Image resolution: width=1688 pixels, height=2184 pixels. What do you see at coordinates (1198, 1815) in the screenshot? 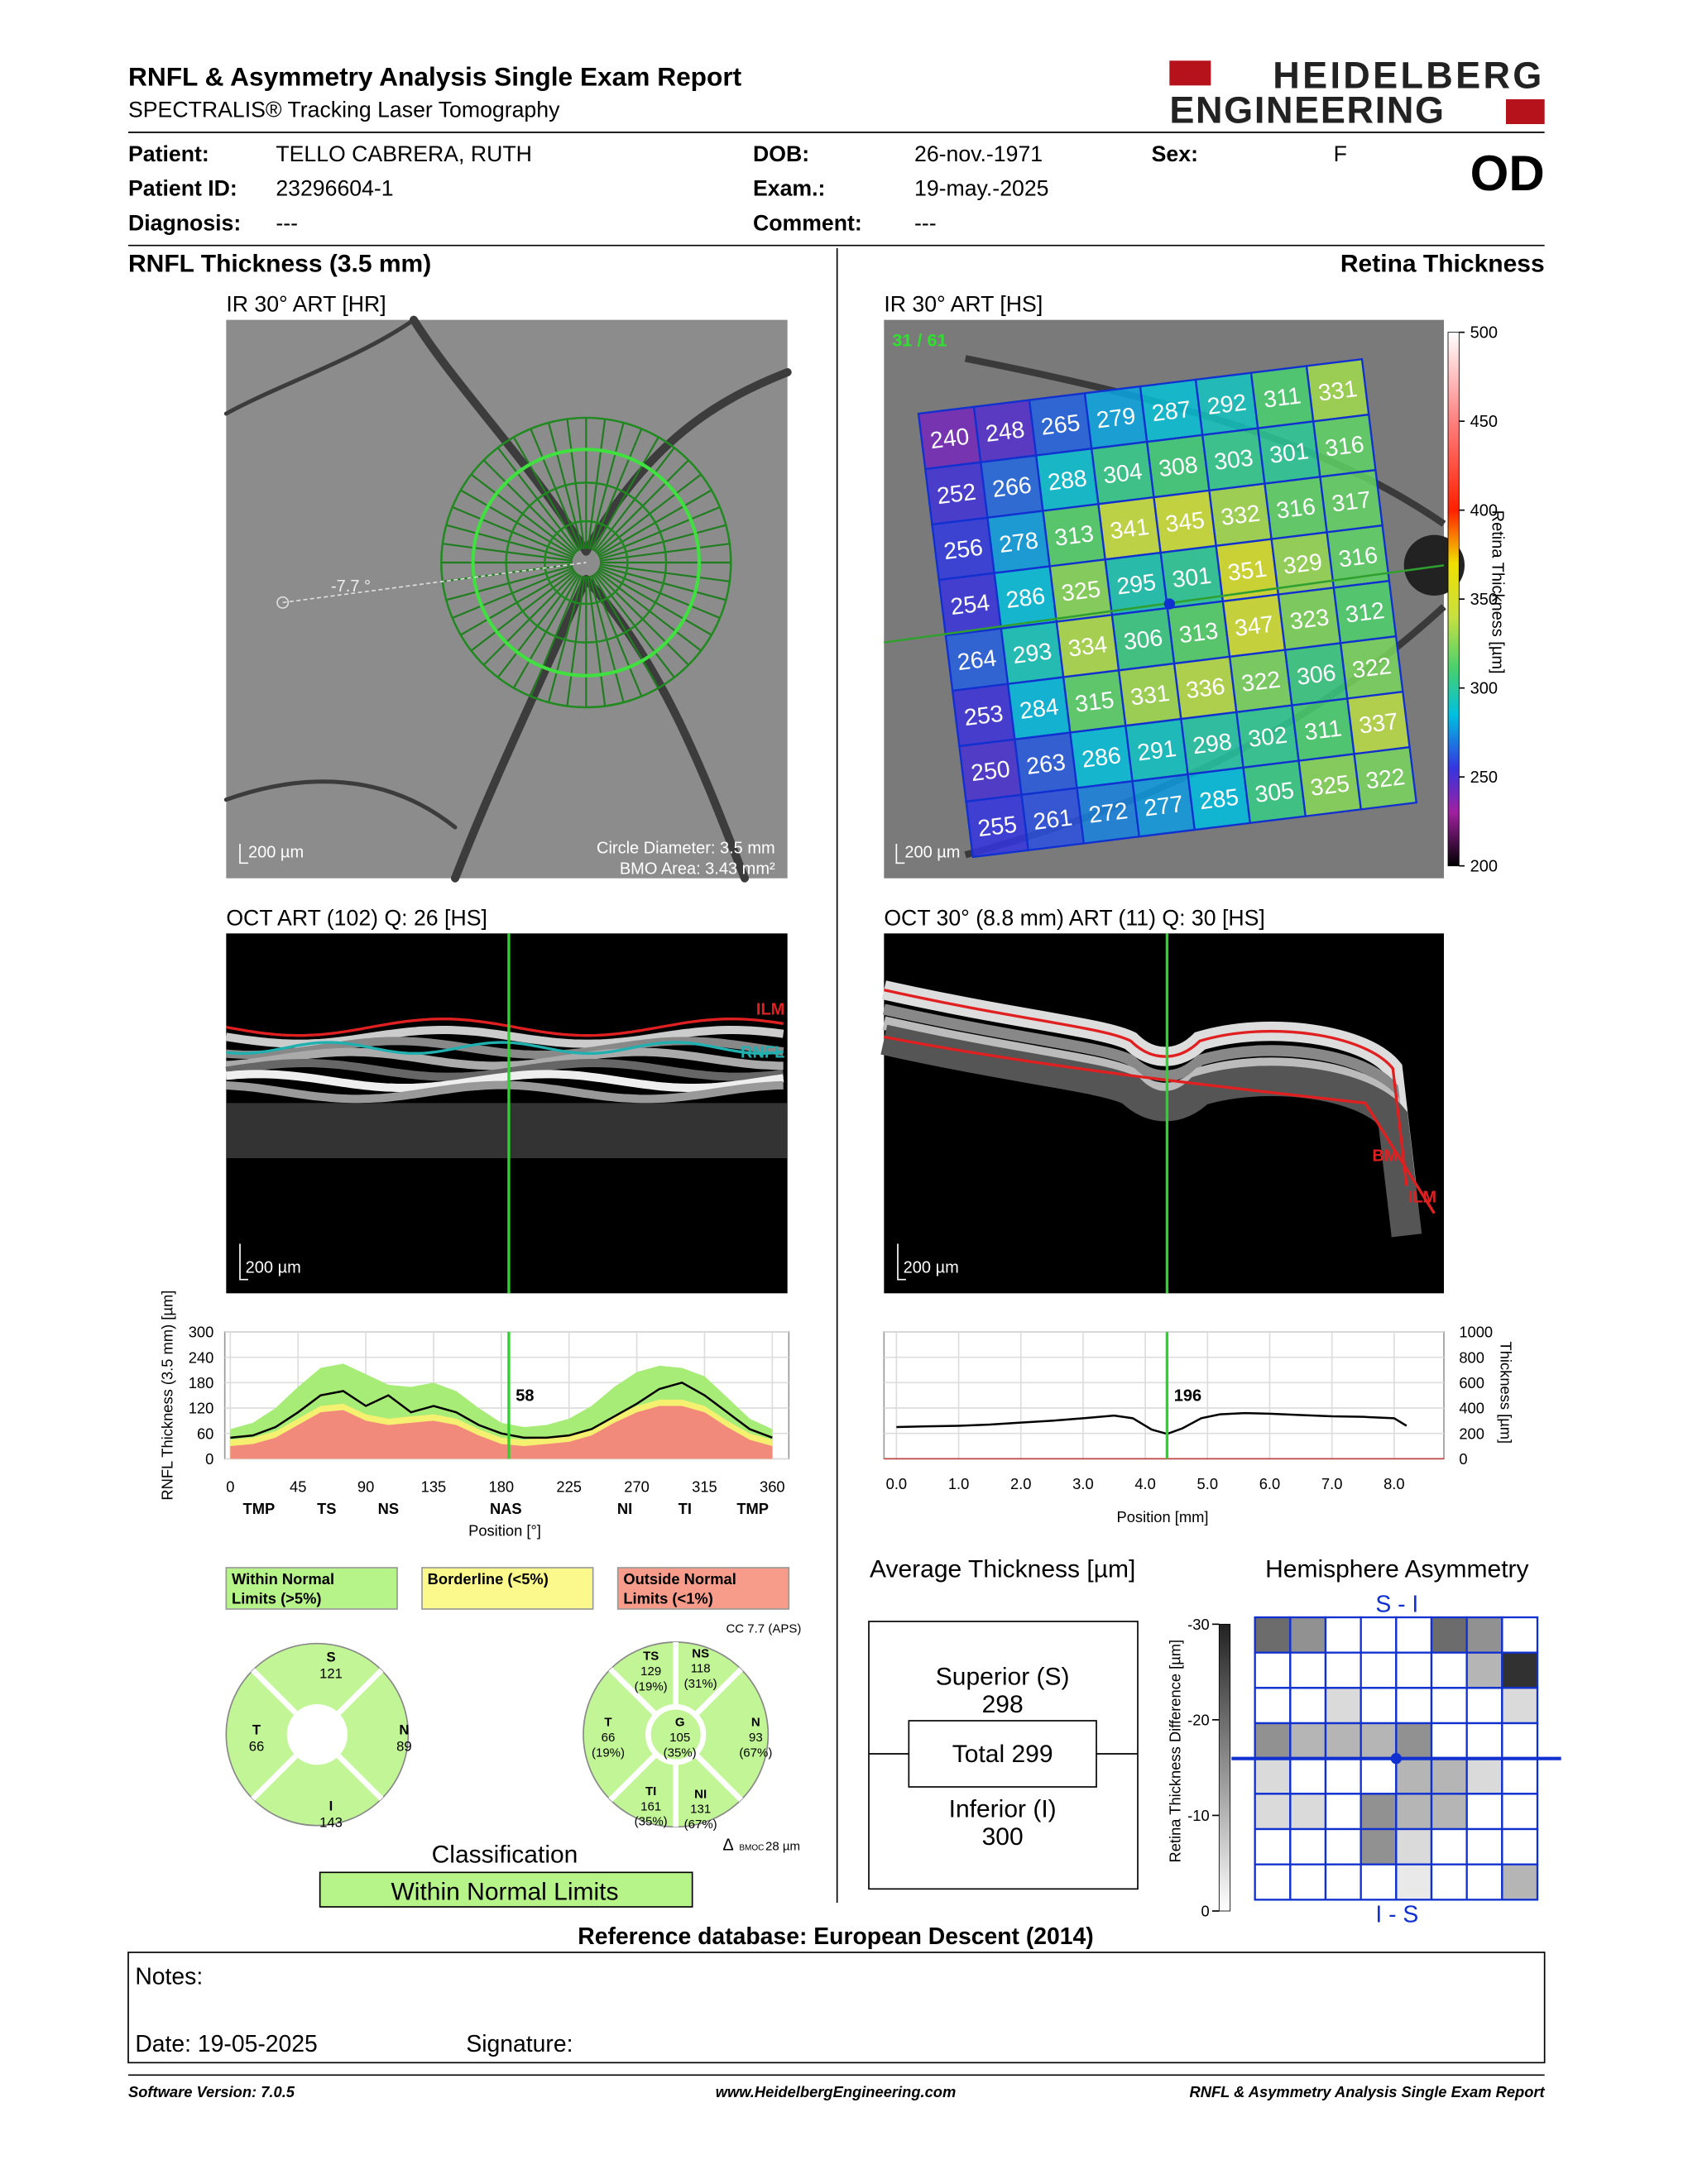
I see `colorbar-label: -10` at bounding box center [1198, 1815].